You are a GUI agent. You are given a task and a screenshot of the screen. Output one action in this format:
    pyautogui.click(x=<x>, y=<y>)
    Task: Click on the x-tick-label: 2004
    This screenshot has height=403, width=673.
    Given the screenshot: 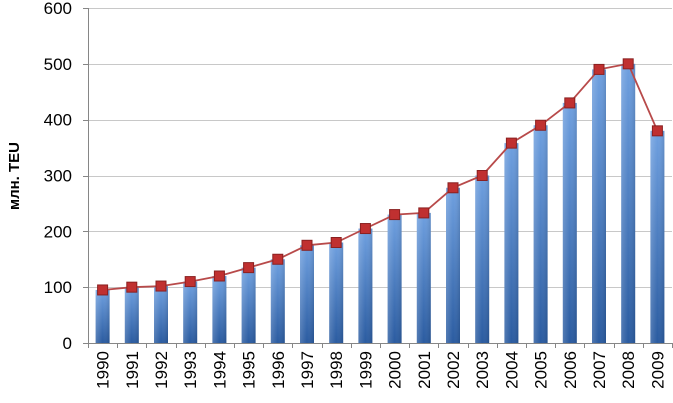 What is the action you would take?
    pyautogui.click(x=511, y=370)
    